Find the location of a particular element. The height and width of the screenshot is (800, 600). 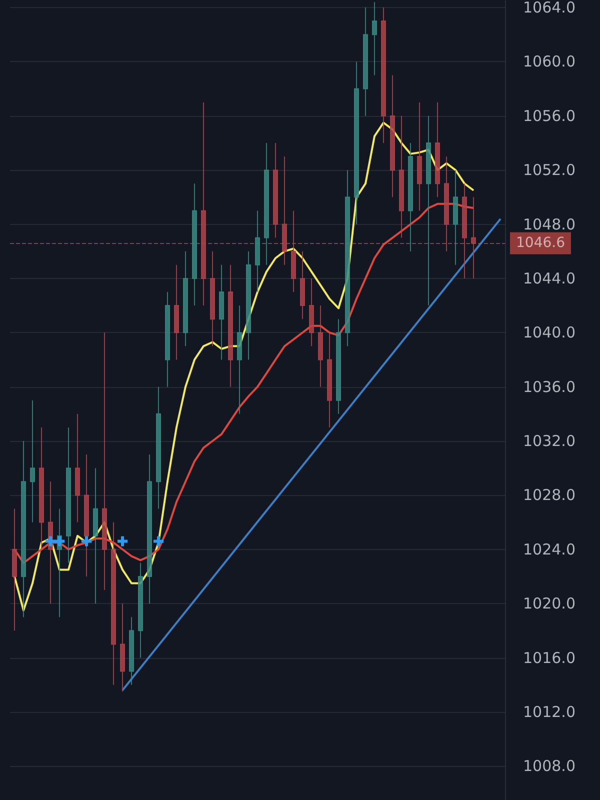

y-tick-label: 1012.0 is located at coordinates (549, 711).